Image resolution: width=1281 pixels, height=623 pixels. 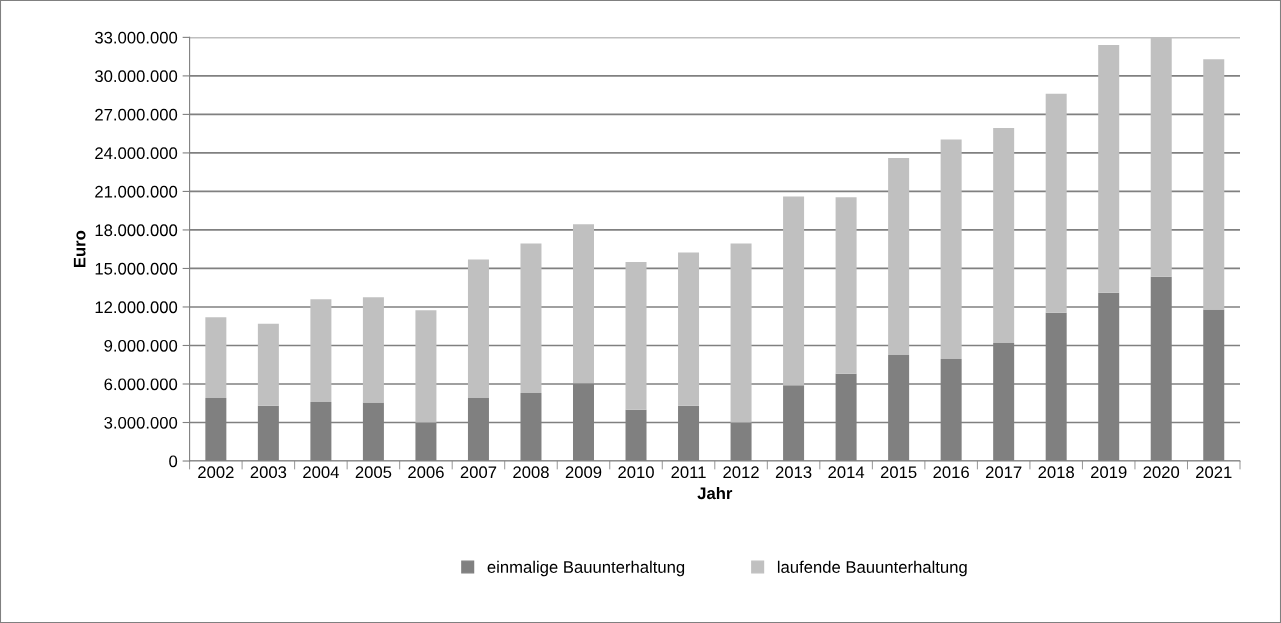 What do you see at coordinates (1109, 472) in the screenshot?
I see `x-tick-label: 2019` at bounding box center [1109, 472].